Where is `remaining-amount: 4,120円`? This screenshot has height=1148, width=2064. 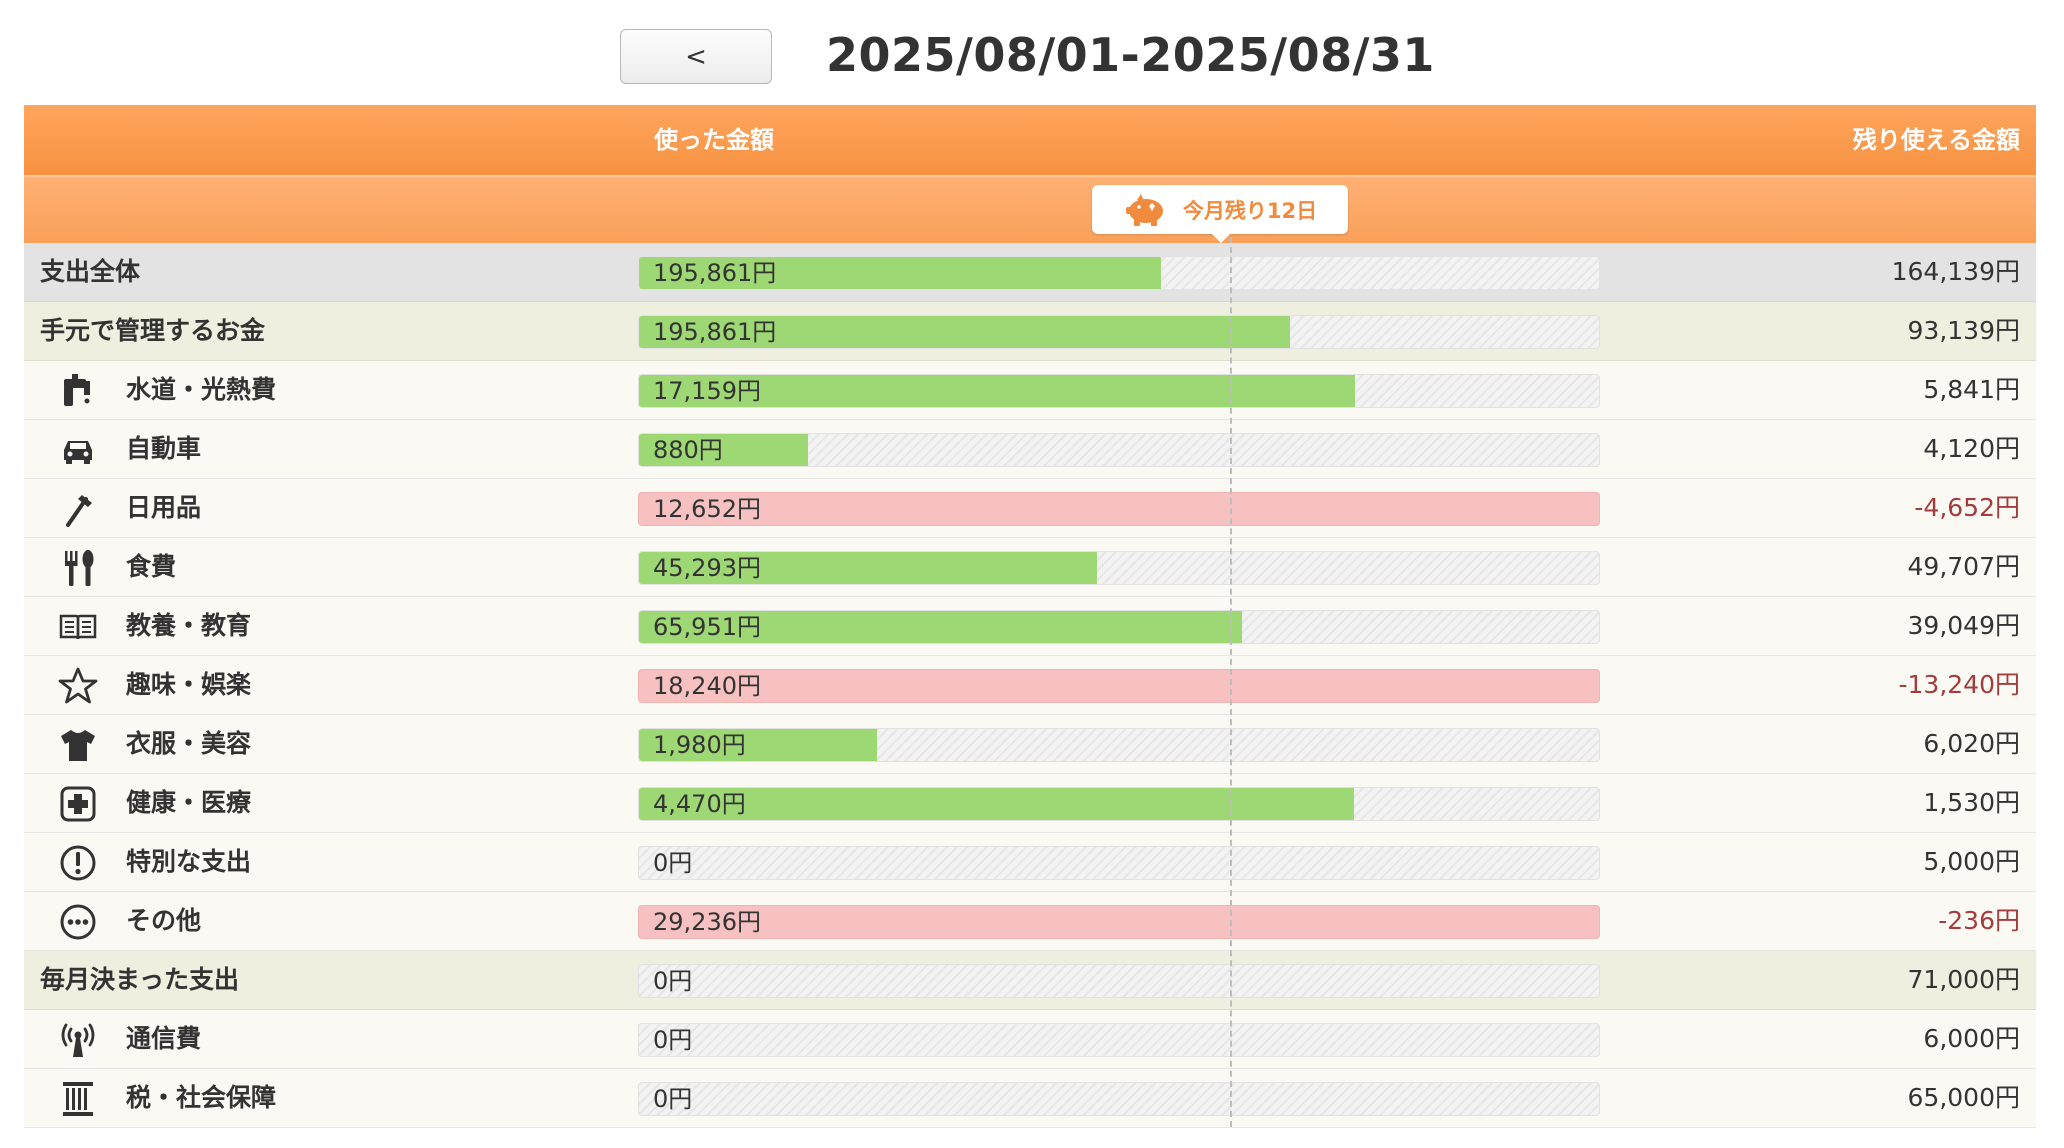 remaining-amount: 4,120円 is located at coordinates (1971, 448).